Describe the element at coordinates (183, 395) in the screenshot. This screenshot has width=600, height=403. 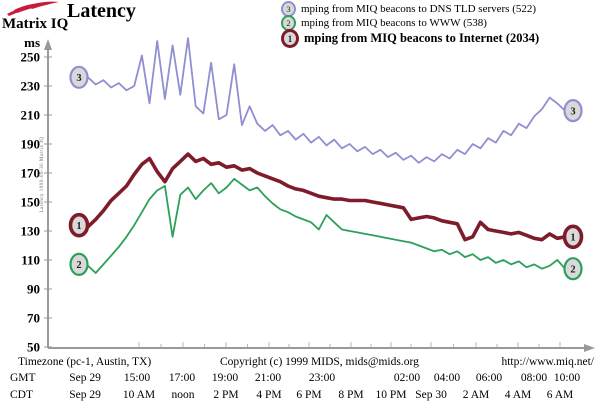
I see `time-label: noon` at that location.